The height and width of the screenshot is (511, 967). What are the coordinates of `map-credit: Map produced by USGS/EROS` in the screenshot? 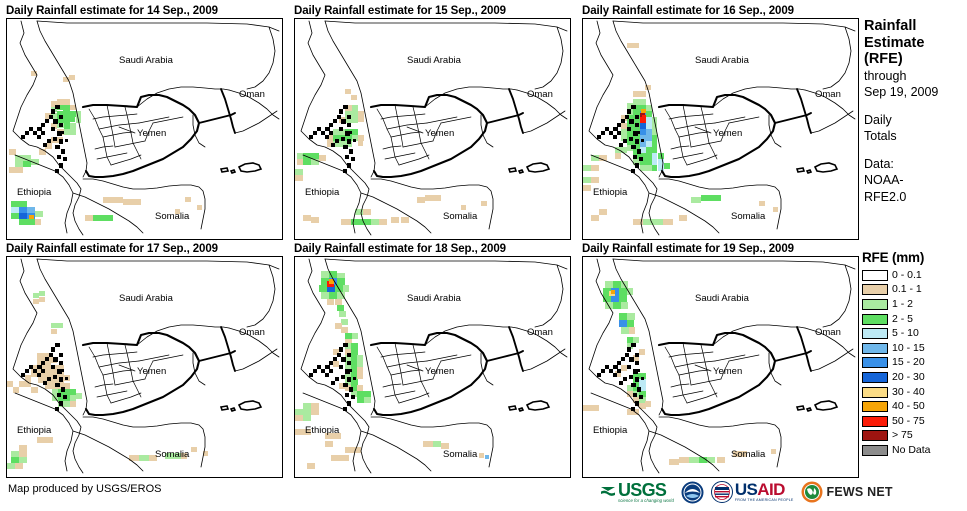 It's located at (85, 489).